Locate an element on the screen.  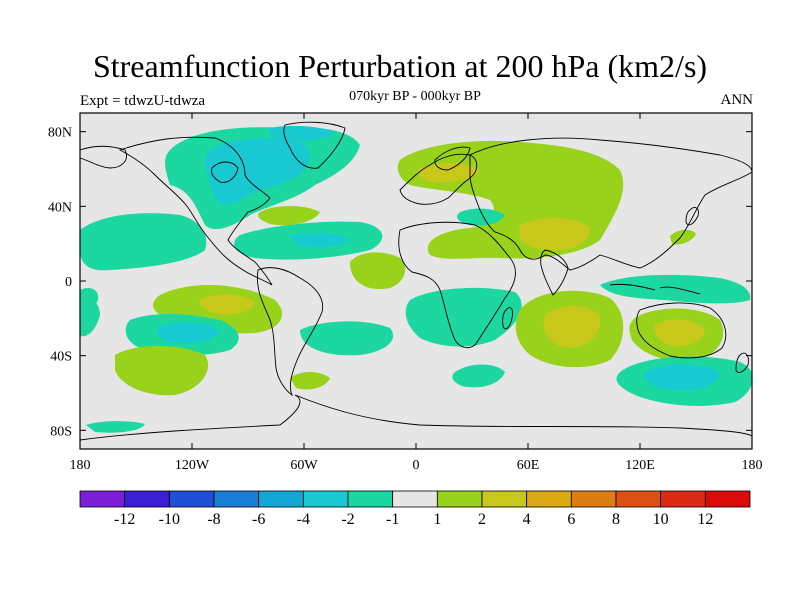
season-label: ANN is located at coordinates (737, 100).